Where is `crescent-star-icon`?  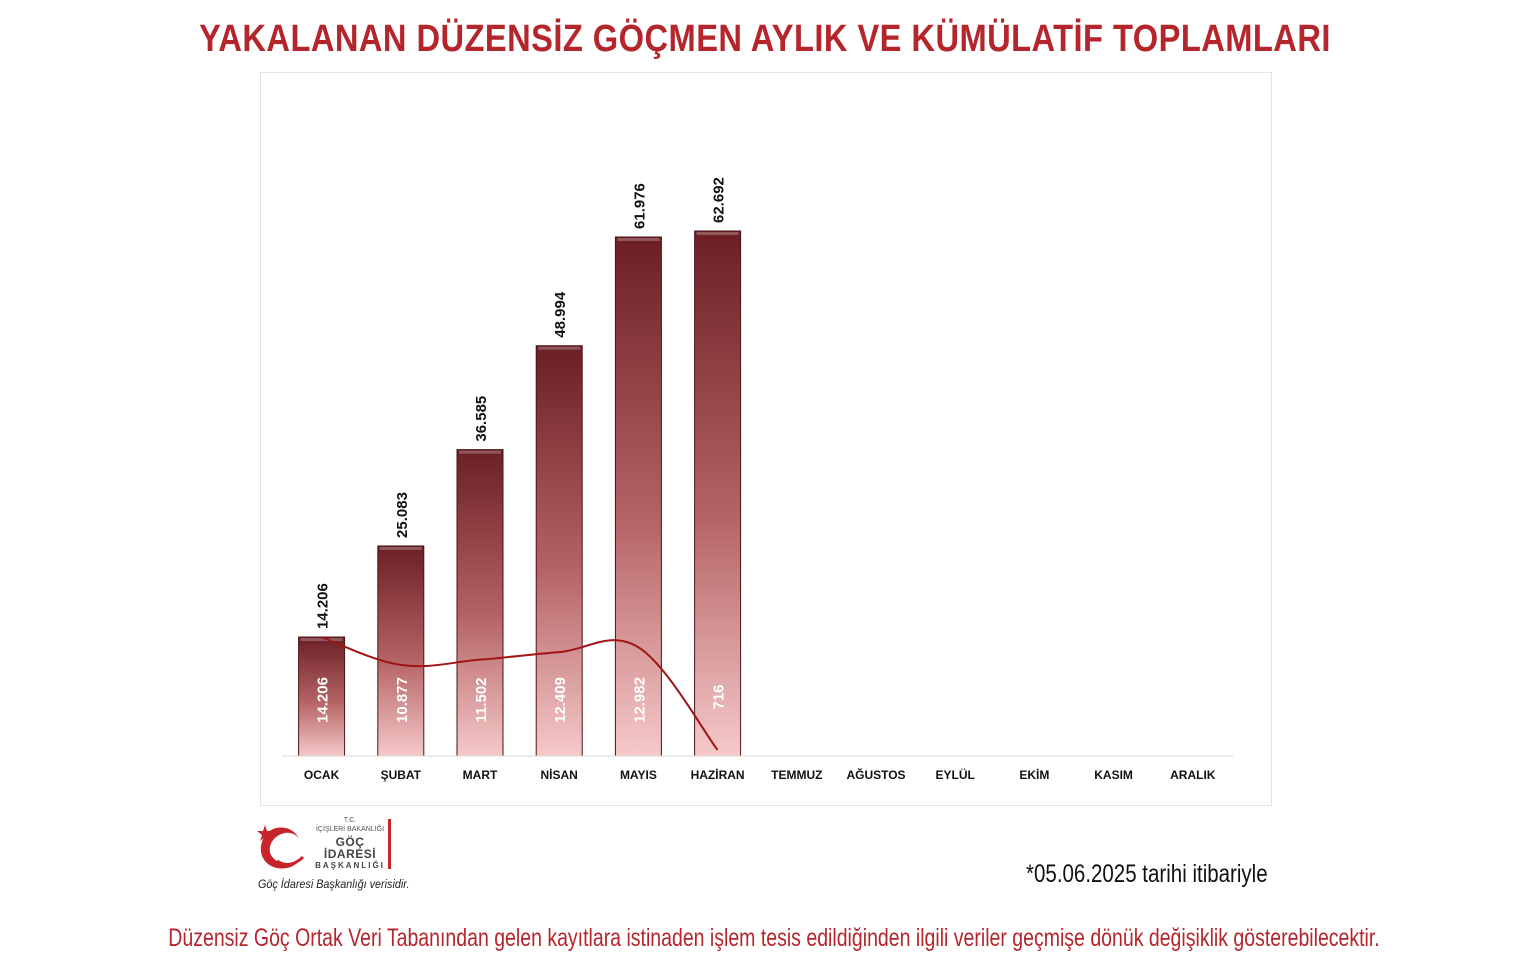 crescent-star-icon is located at coordinates (281, 847).